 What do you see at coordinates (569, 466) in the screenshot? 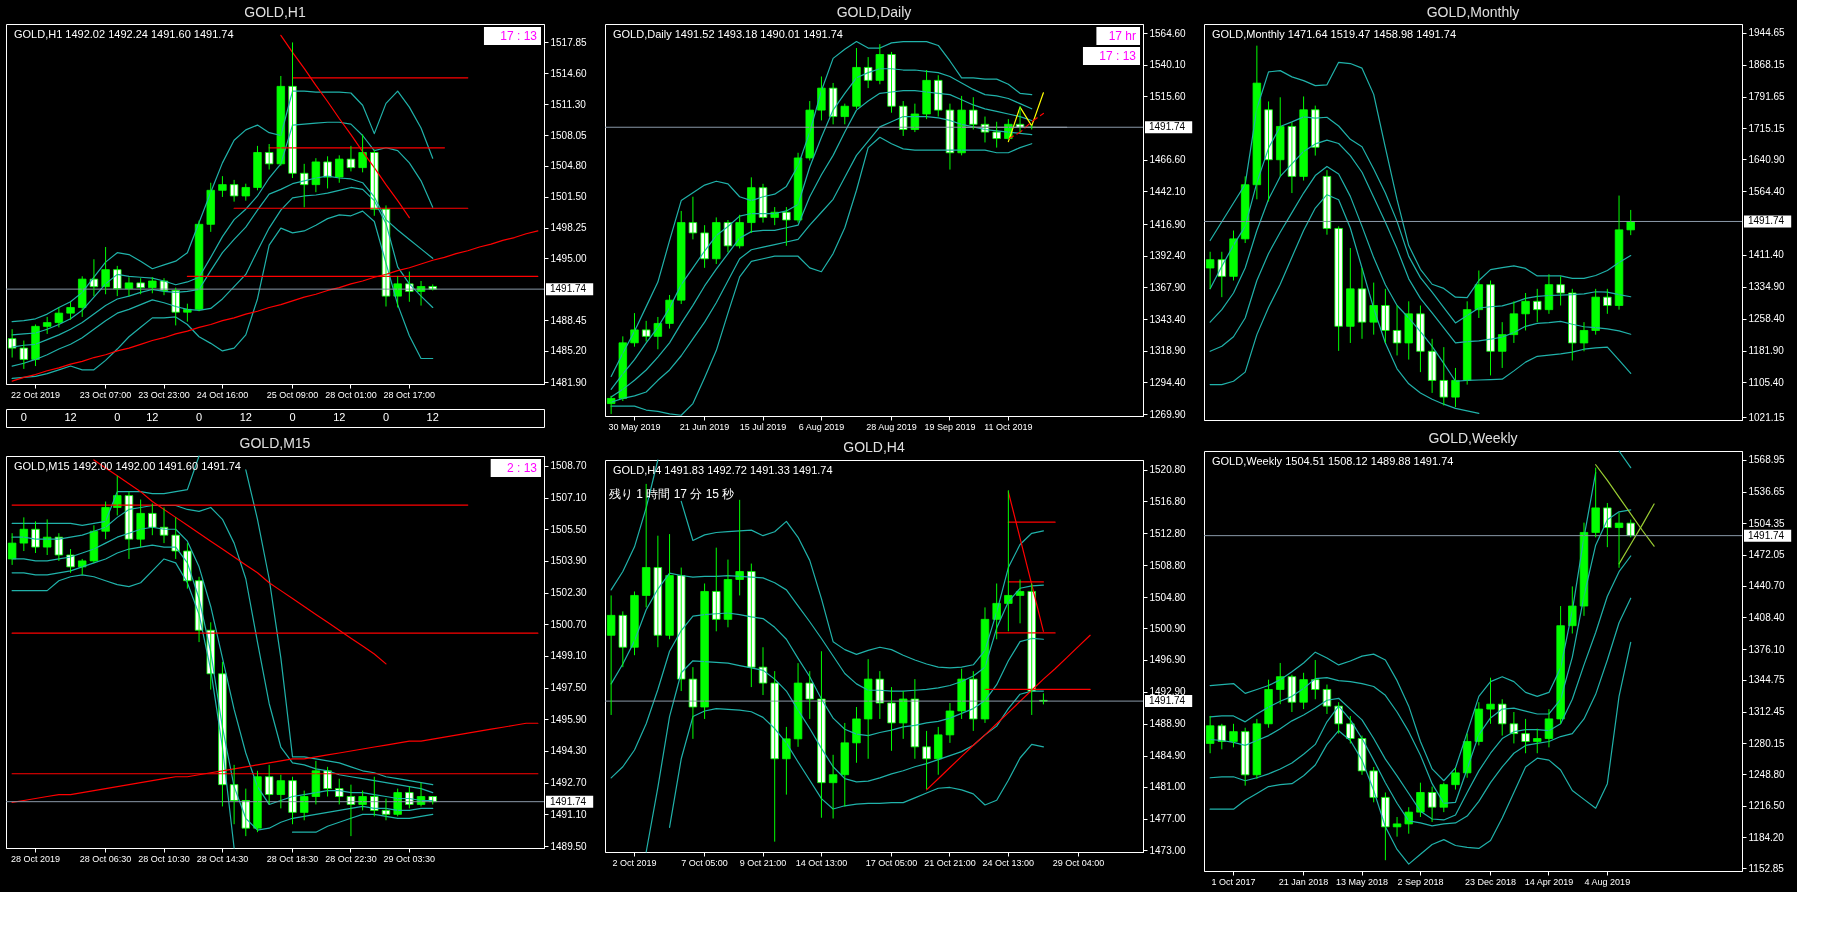
I see `y-tick-label: 1508.70` at bounding box center [569, 466].